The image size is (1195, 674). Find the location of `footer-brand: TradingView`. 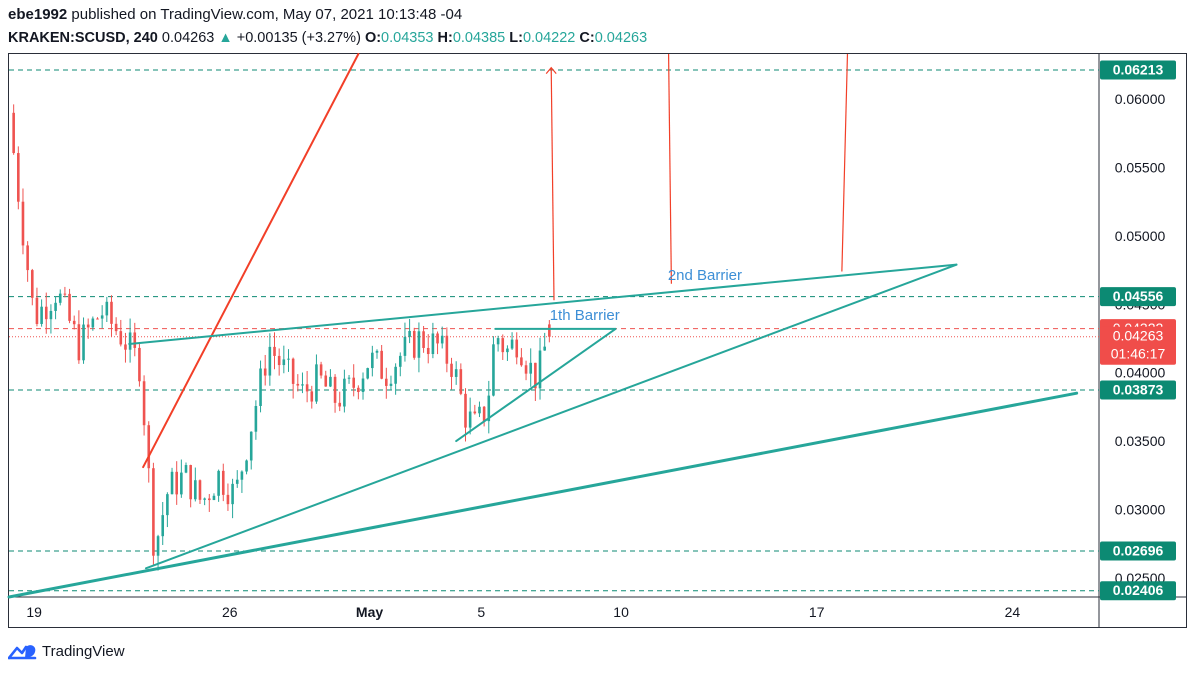

footer-brand: TradingView is located at coordinates (66, 651).